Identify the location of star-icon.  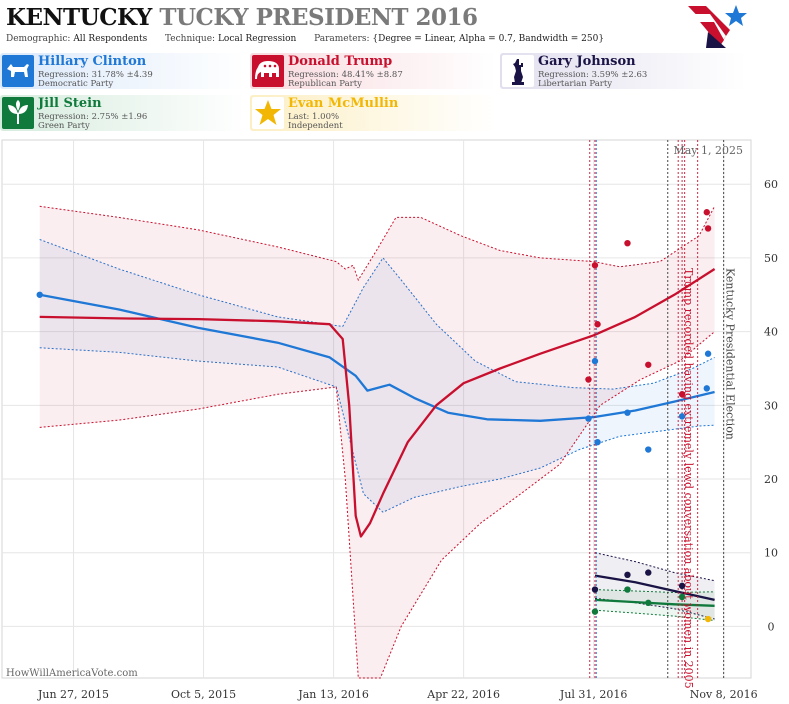
(268, 113).